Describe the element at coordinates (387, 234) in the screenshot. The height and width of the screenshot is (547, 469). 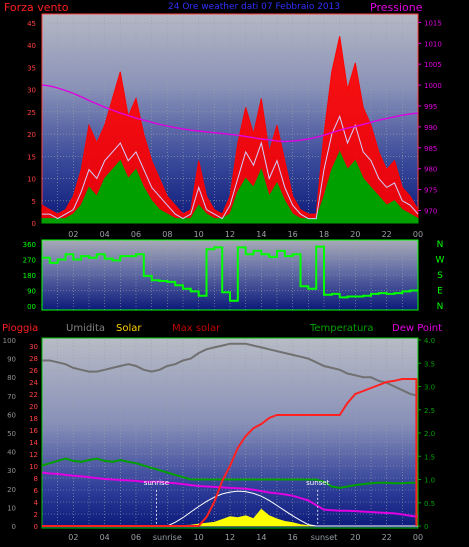
I see `wind-x-tick-22: 22` at that location.